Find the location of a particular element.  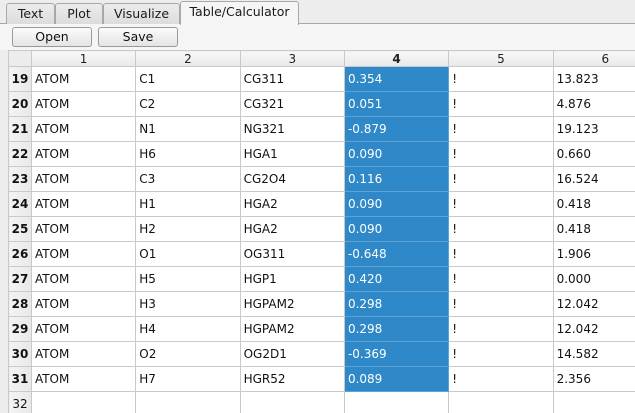

row-header: 31 is located at coordinates (20, 379).